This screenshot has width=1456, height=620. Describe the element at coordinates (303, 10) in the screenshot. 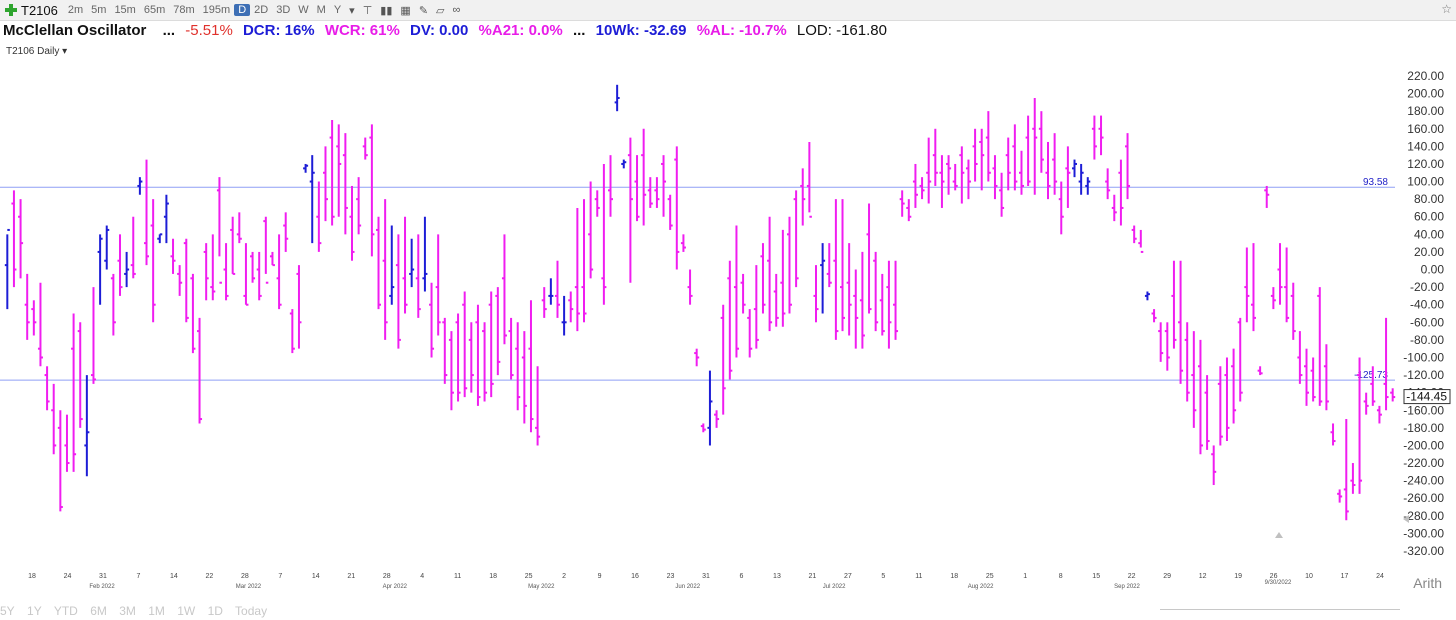

I see `timeframe-w: W` at that location.